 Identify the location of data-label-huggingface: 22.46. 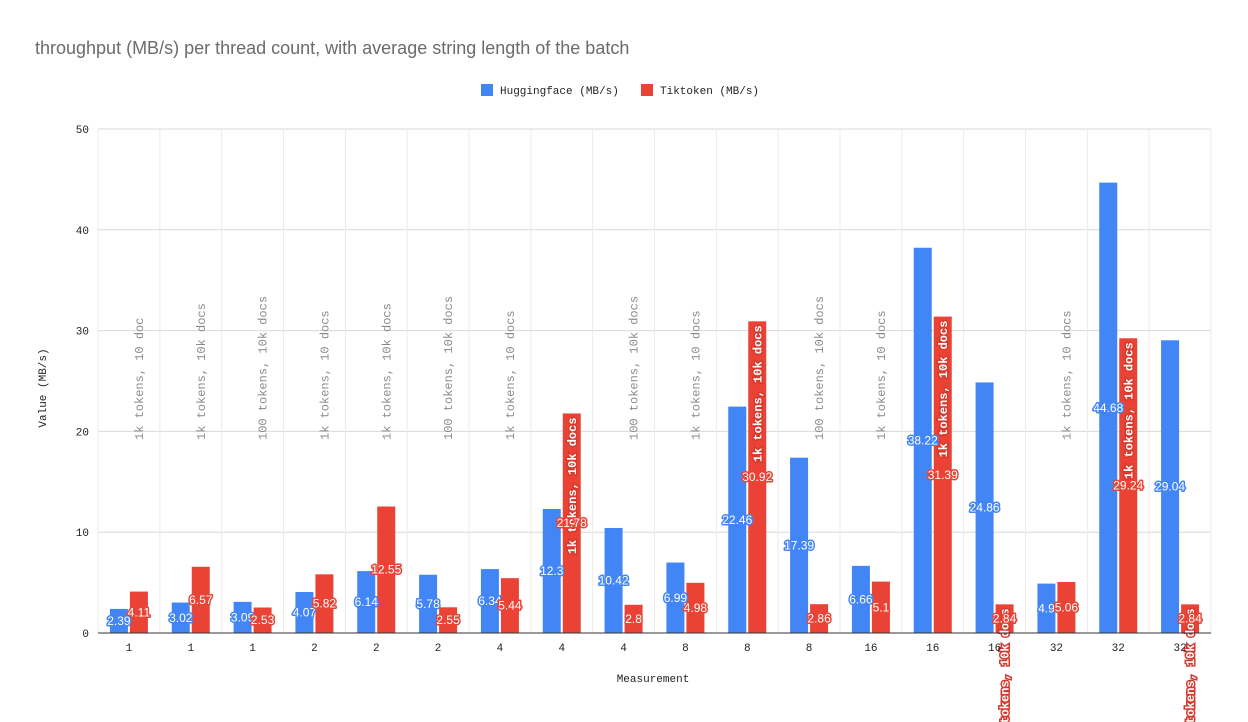
(737, 520).